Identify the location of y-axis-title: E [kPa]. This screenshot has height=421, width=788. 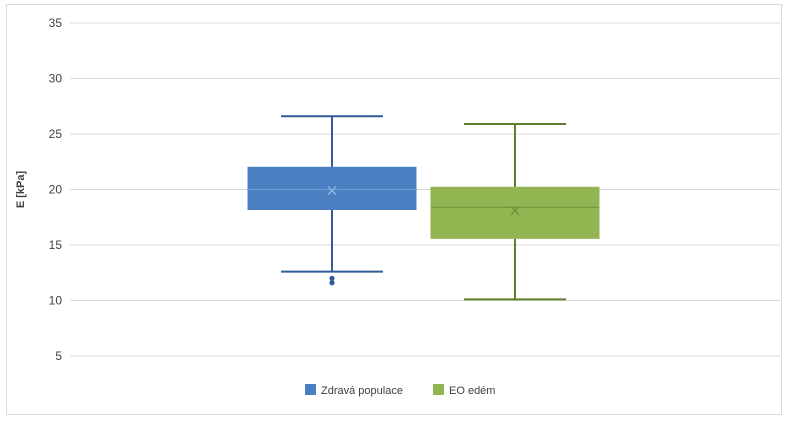
(21, 190).